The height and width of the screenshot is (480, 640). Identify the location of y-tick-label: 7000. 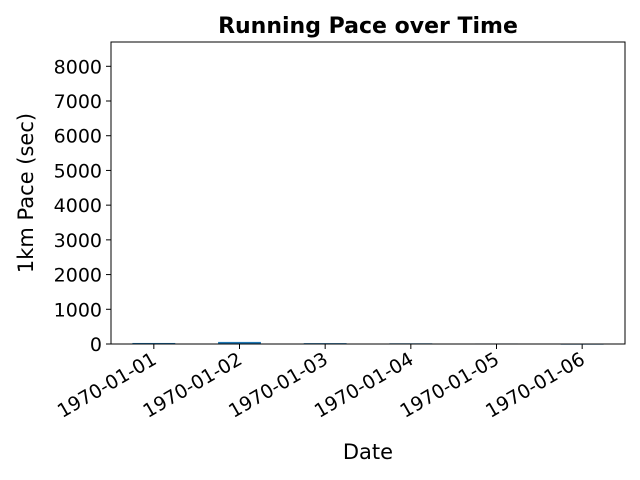
(78, 102).